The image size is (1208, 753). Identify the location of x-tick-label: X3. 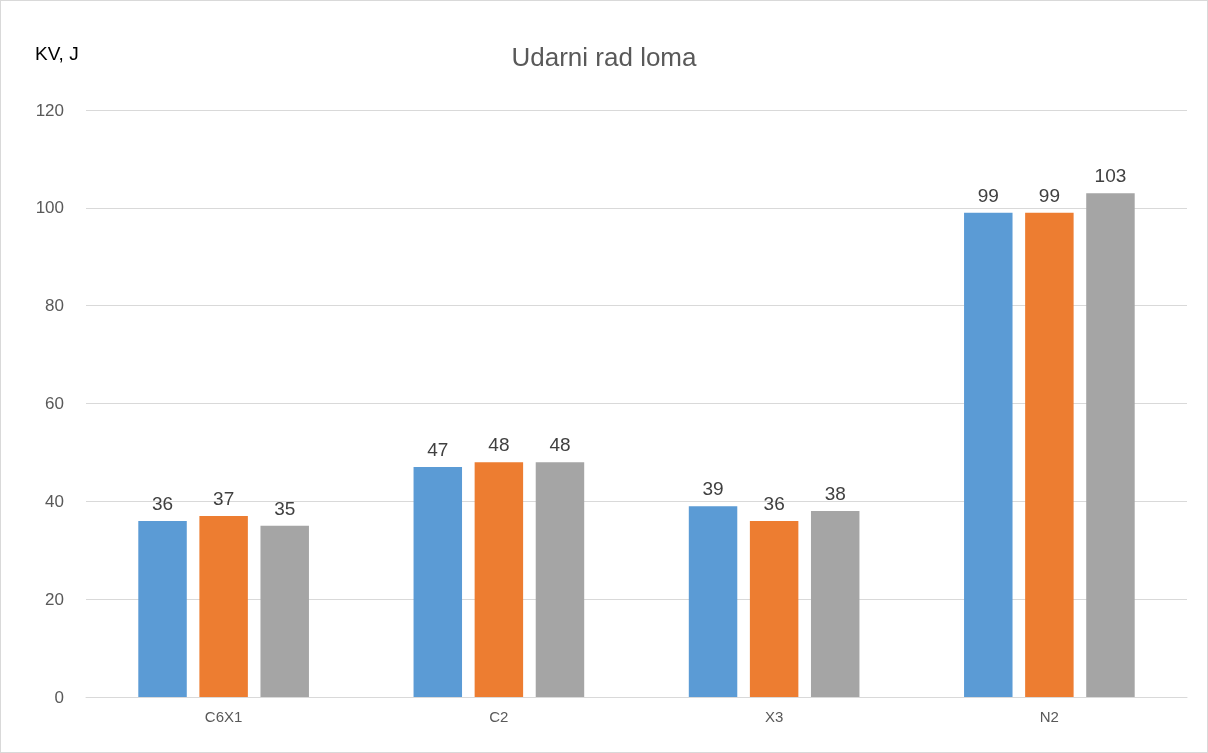
(774, 716).